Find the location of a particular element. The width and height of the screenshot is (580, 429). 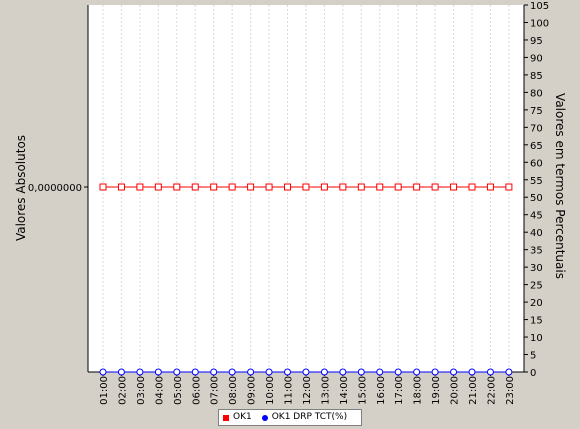

legend-label-ok1: OK1 is located at coordinates (242, 417).